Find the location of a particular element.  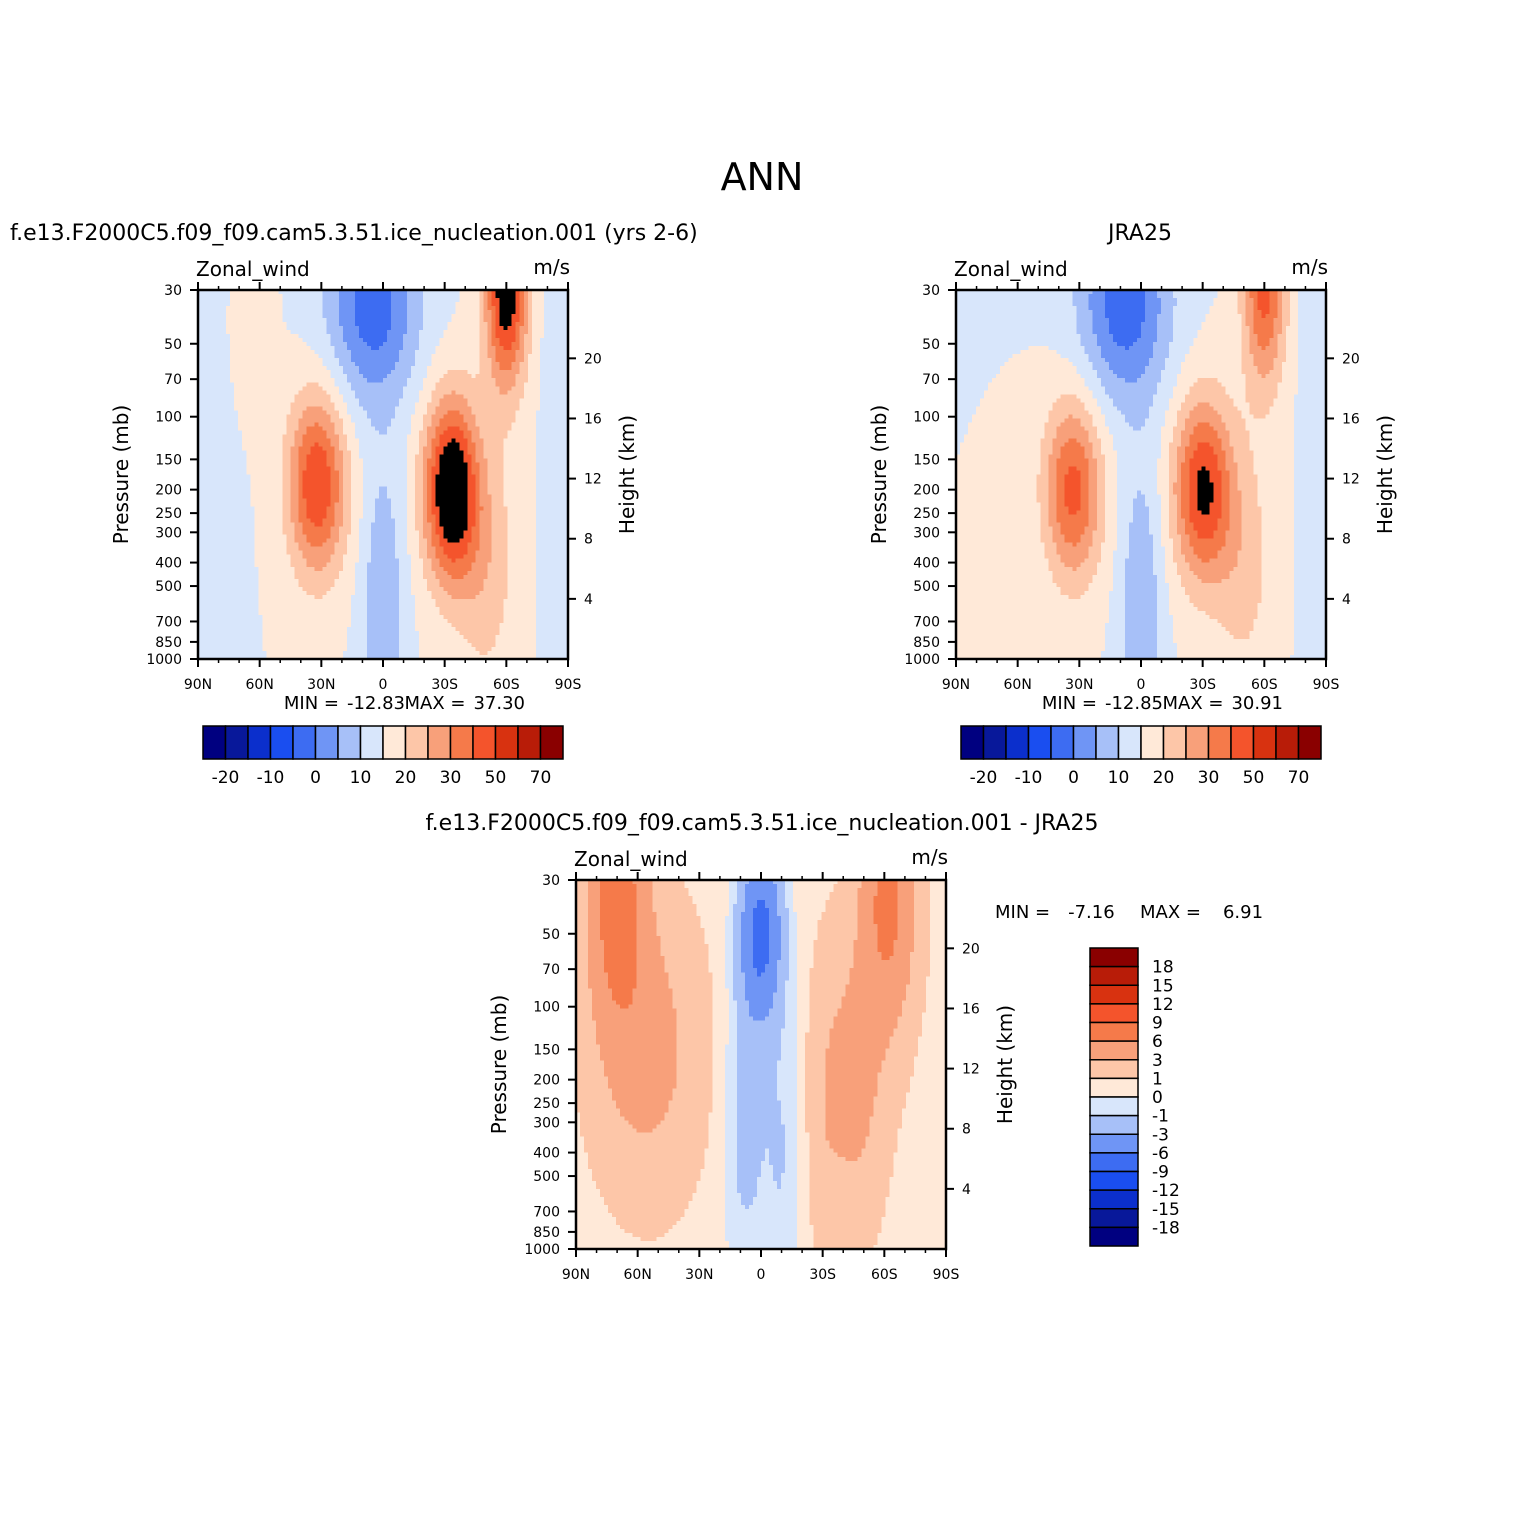

x-tick-label: 90S is located at coordinates (568, 685).